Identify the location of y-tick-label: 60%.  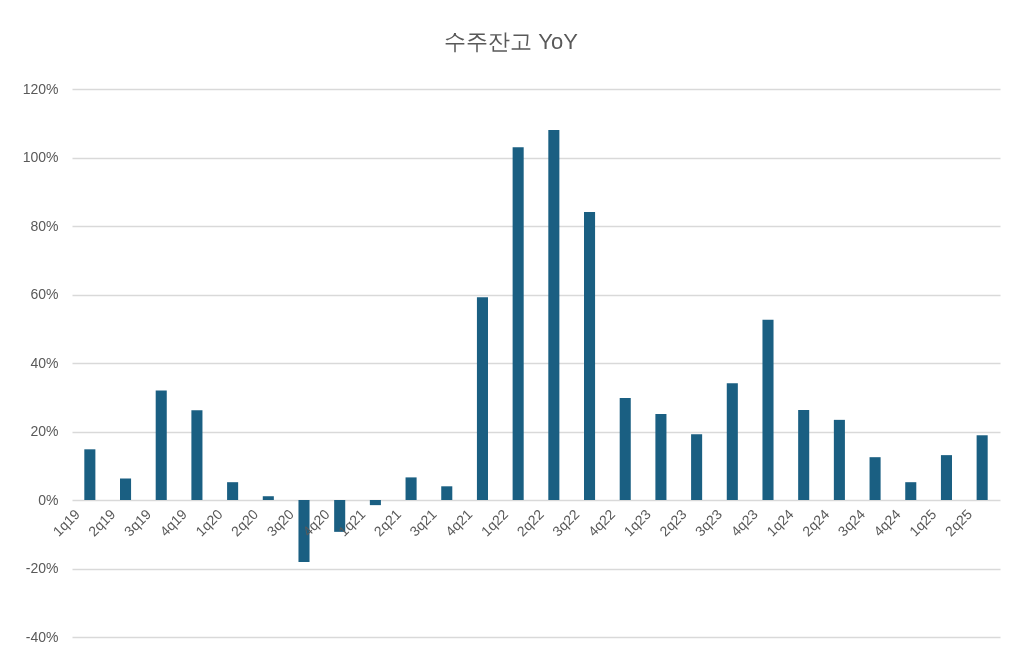
(44, 294).